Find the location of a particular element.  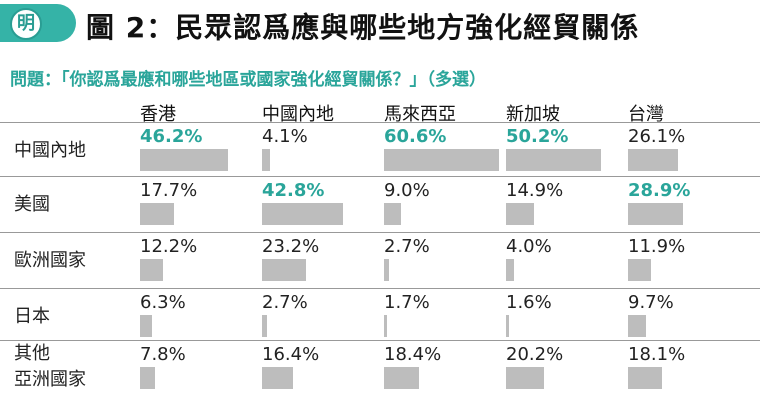

chart-title: 圖 2：民眾認爲應與哪些地方強化經貿關係 is located at coordinates (363, 27).